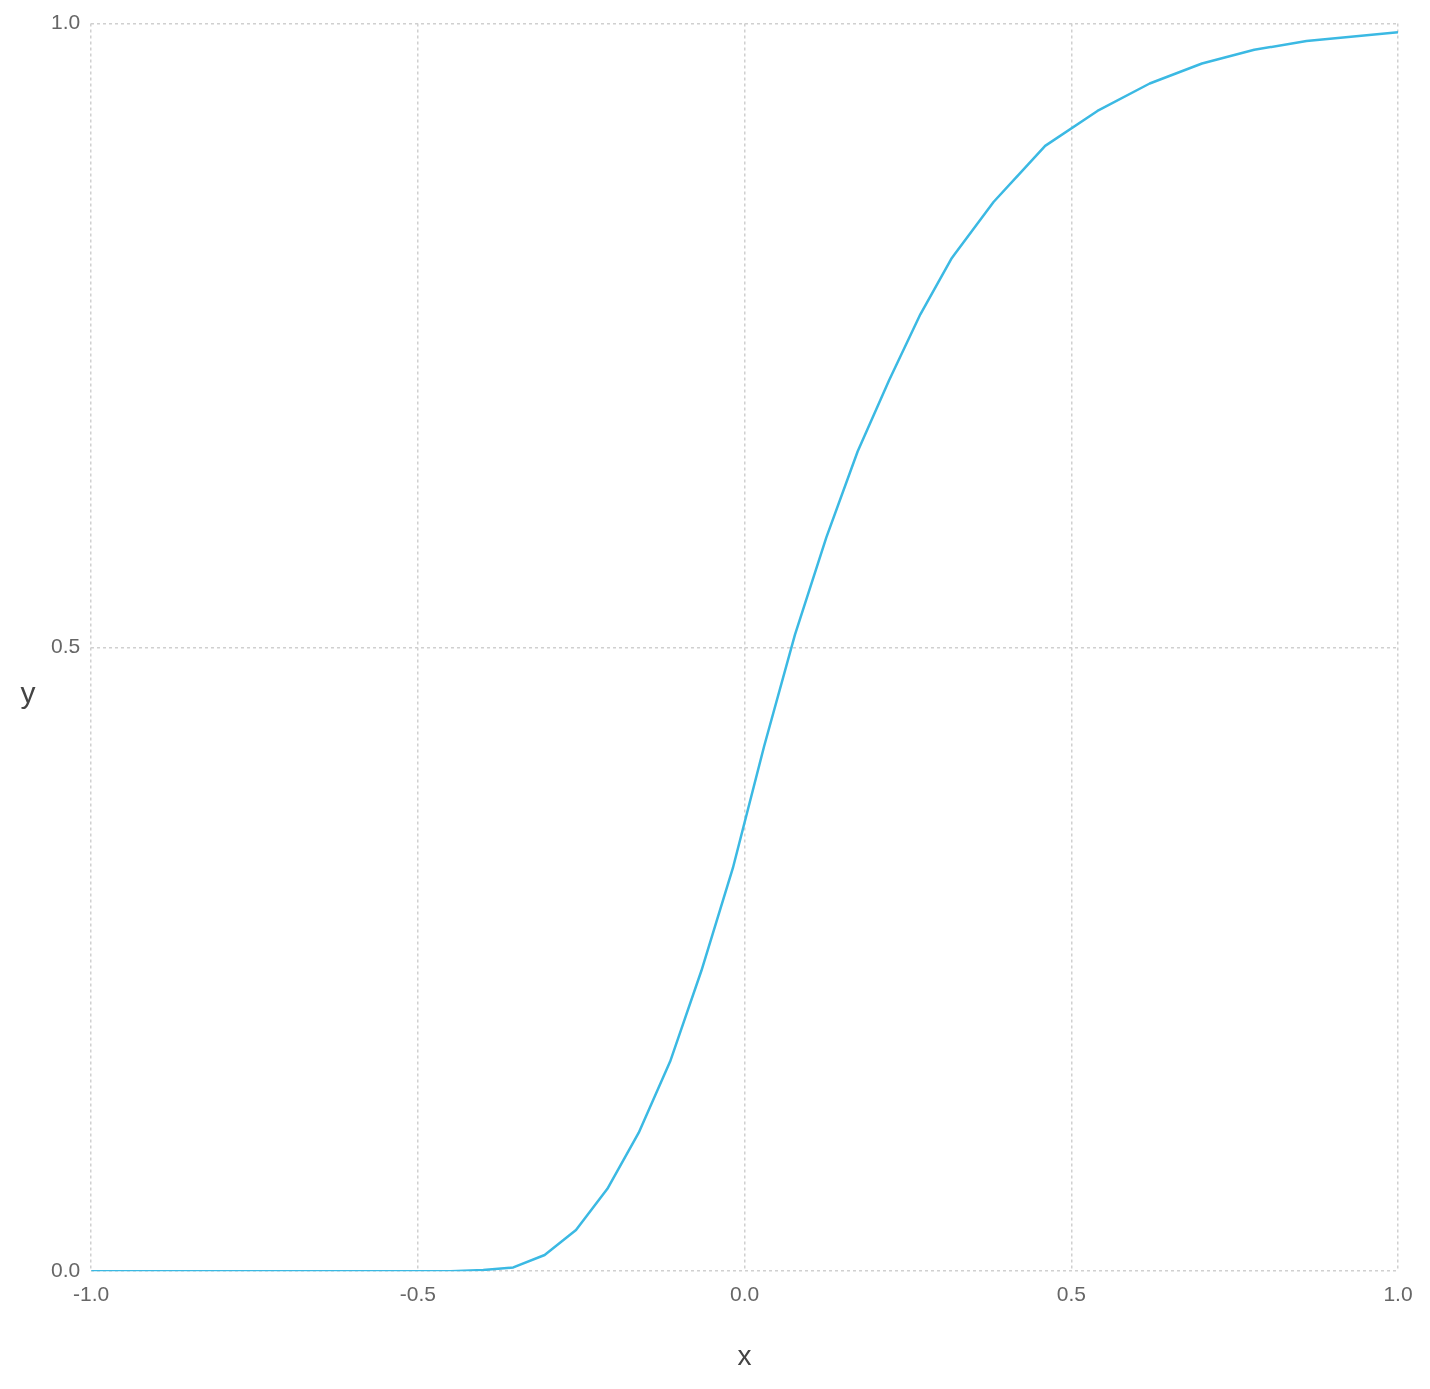 The height and width of the screenshot is (1389, 1430). What do you see at coordinates (1071, 1293) in the screenshot?
I see `x-tick-label: 0.5` at bounding box center [1071, 1293].